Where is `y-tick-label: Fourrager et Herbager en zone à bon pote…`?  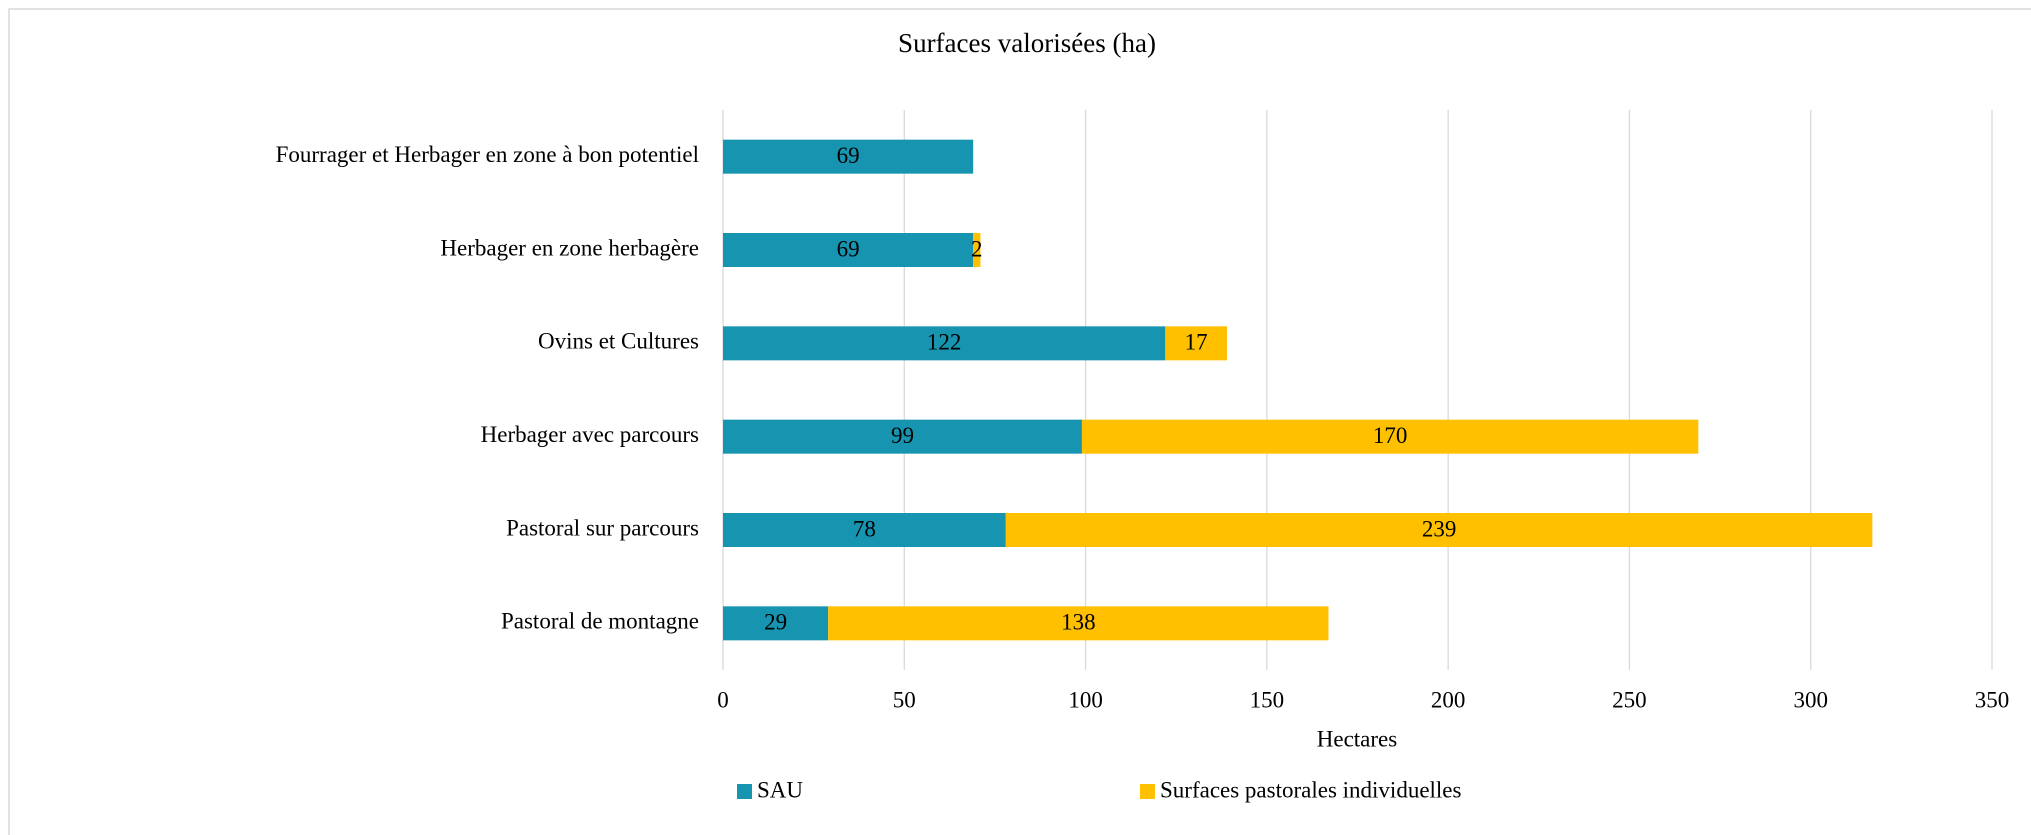 y-tick-label: Fourrager et Herbager en zone à bon pote… is located at coordinates (487, 154).